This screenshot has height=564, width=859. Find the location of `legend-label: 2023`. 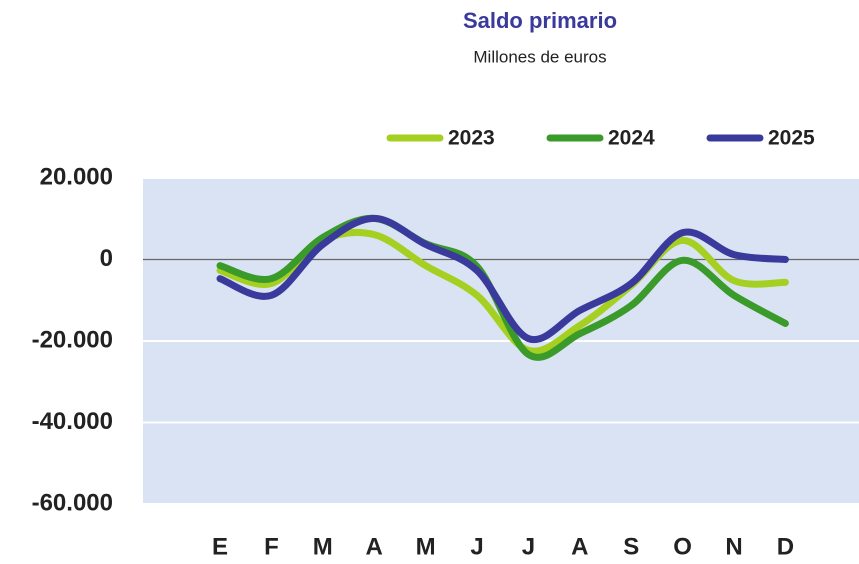

legend-label: 2023 is located at coordinates (471, 138).